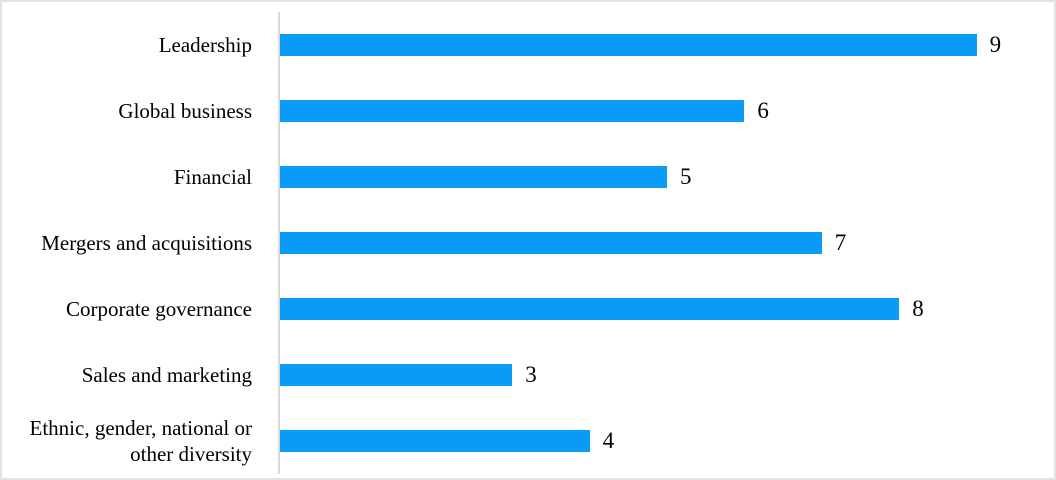  What do you see at coordinates (435, 441) in the screenshot?
I see `bar-ethnic-gender-national-or-other-diversity` at bounding box center [435, 441].